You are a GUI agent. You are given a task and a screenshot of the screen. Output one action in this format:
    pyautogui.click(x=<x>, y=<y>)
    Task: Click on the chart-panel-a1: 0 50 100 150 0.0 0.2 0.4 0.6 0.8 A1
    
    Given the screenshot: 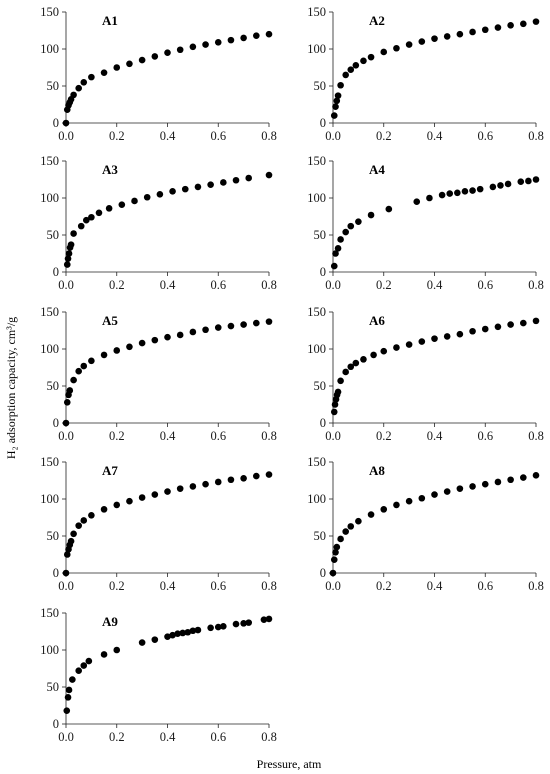 What is the action you would take?
    pyautogui.click(x=158, y=74)
    